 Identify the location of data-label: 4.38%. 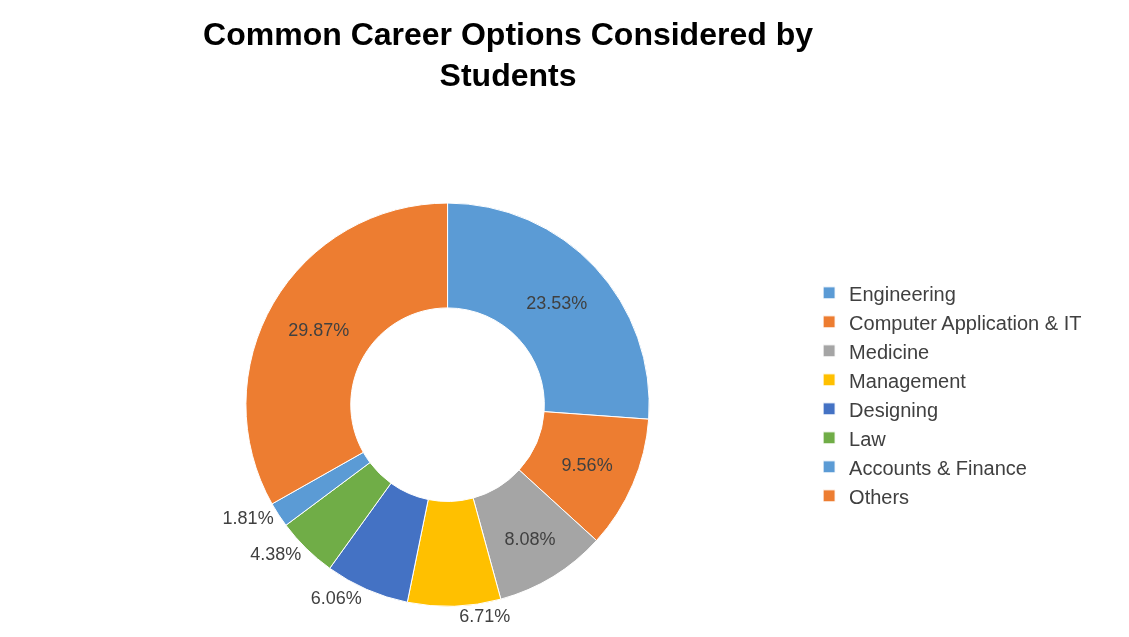
(276, 553).